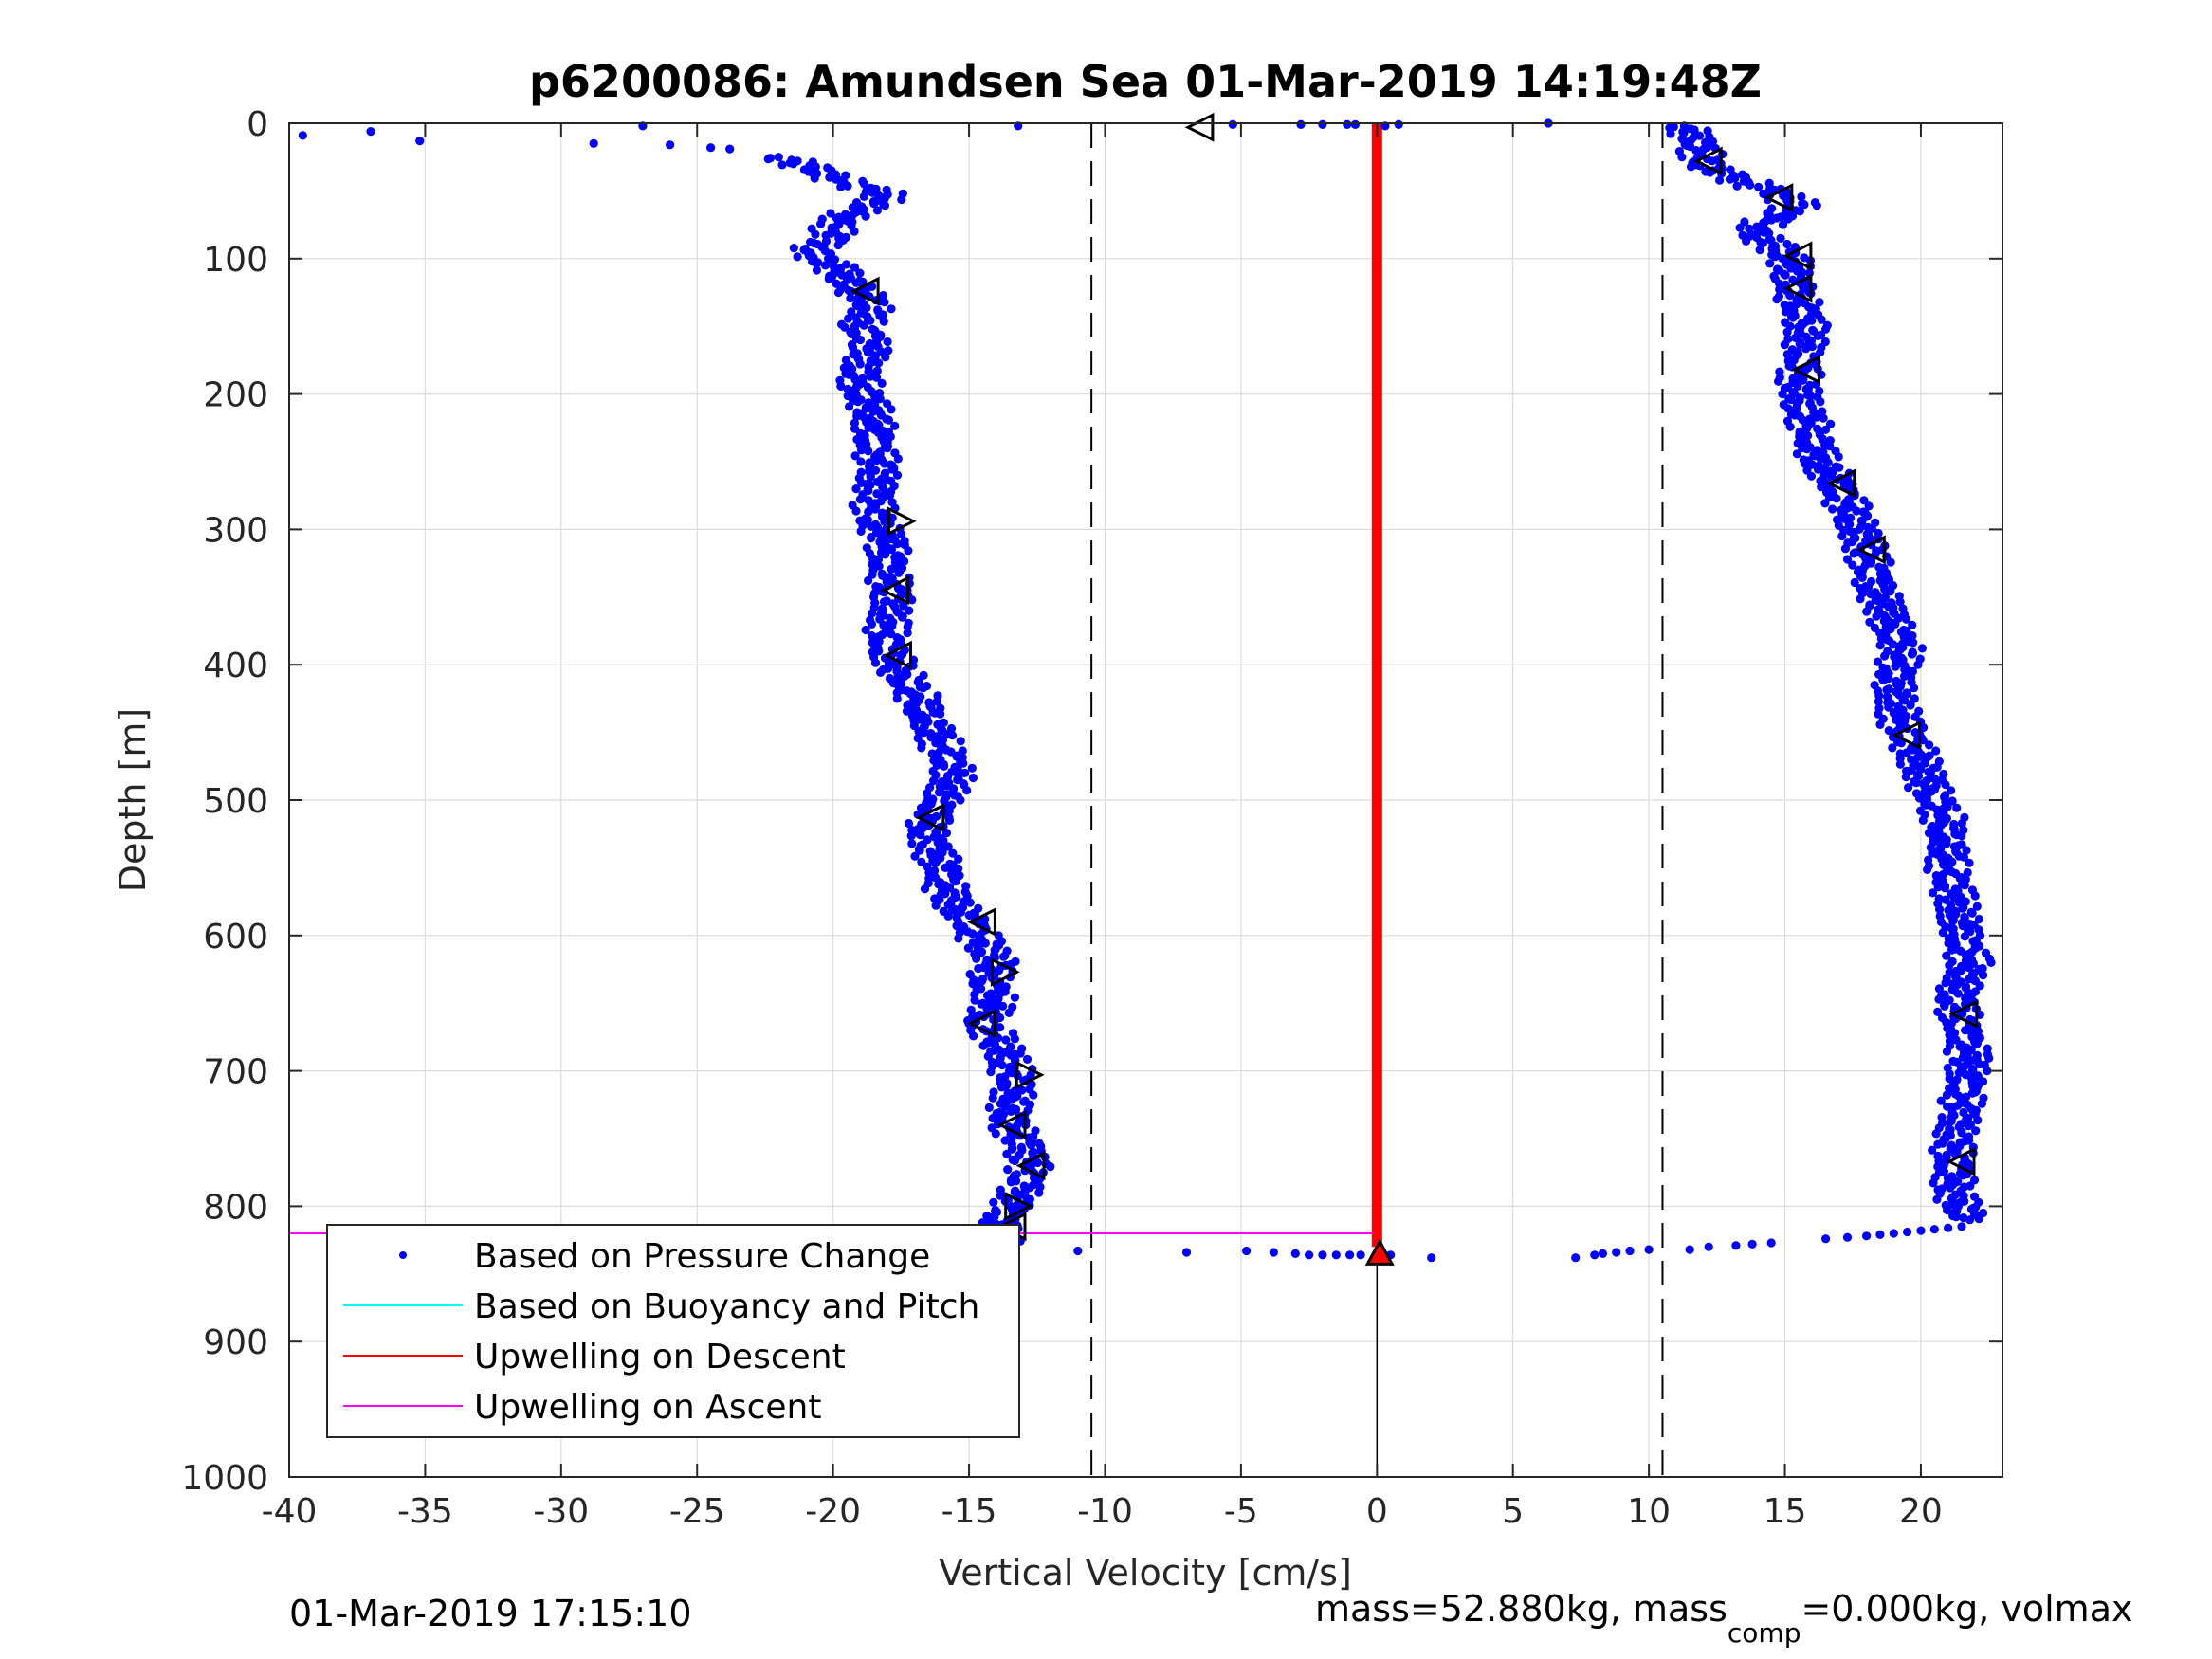 Image resolution: width=2212 pixels, height=1659 pixels. Describe the element at coordinates (224, 1478) in the screenshot. I see `y-tick-label: 1000` at that location.